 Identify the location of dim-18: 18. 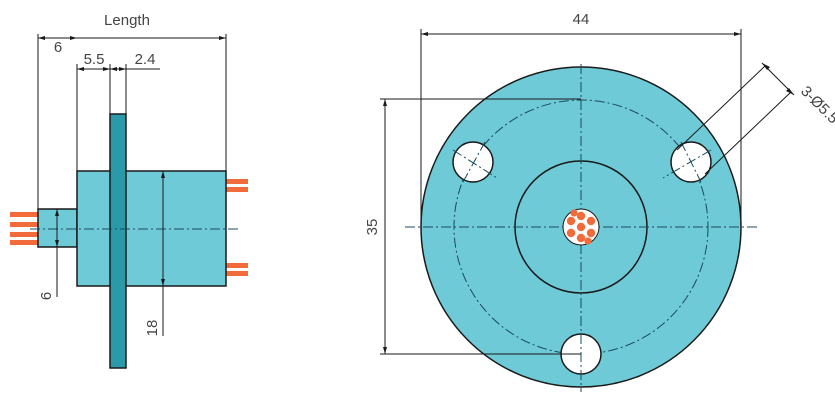
(152, 328).